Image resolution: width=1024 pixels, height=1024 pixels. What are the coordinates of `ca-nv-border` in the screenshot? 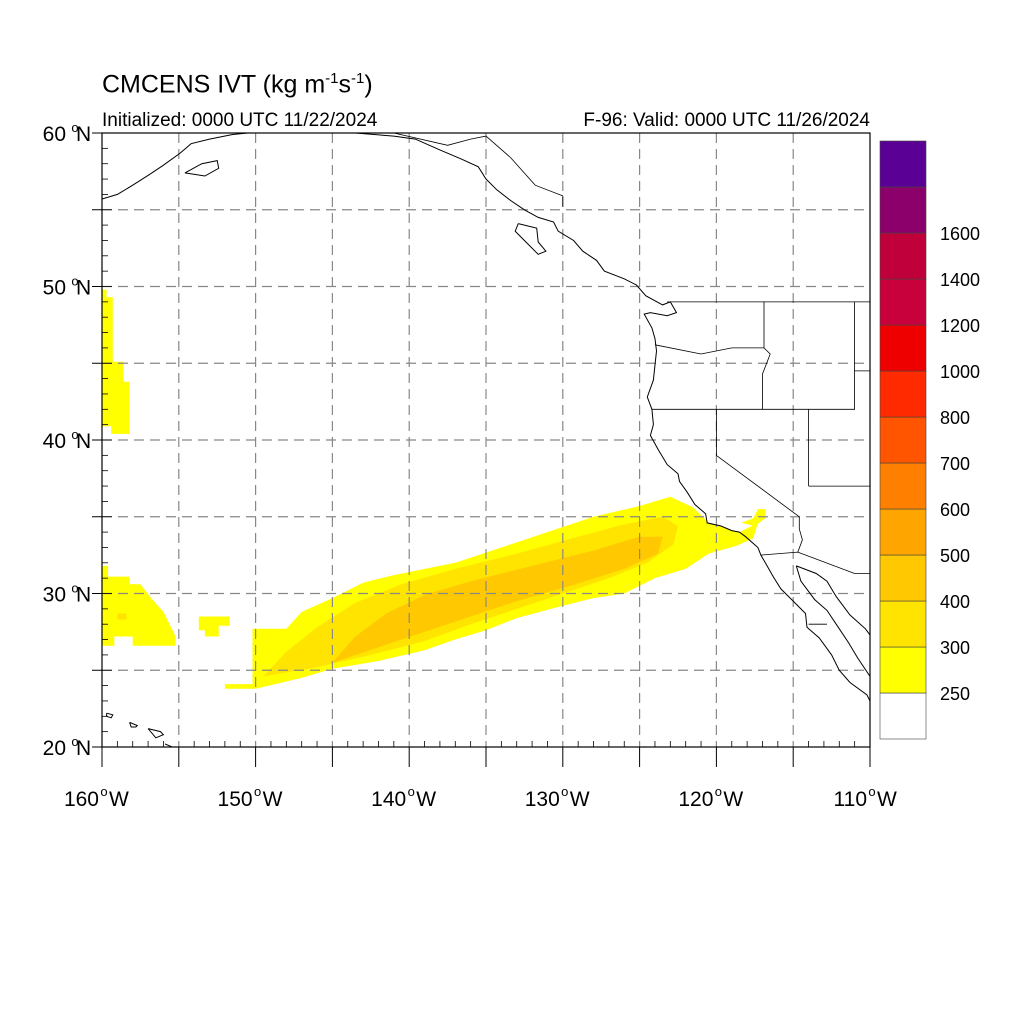 It's located at (758, 463).